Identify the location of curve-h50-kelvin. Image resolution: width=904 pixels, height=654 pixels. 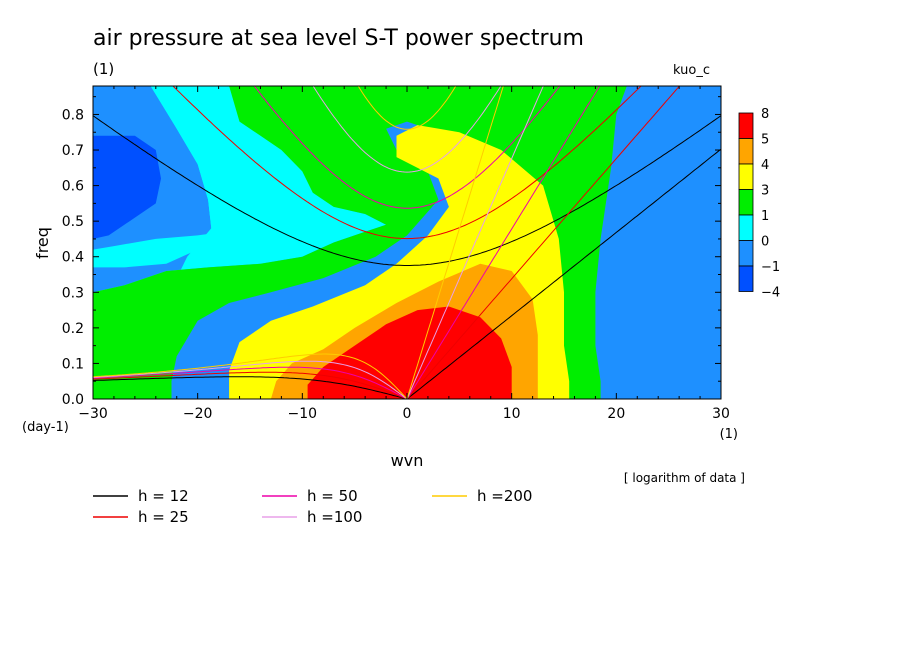
(503, 242).